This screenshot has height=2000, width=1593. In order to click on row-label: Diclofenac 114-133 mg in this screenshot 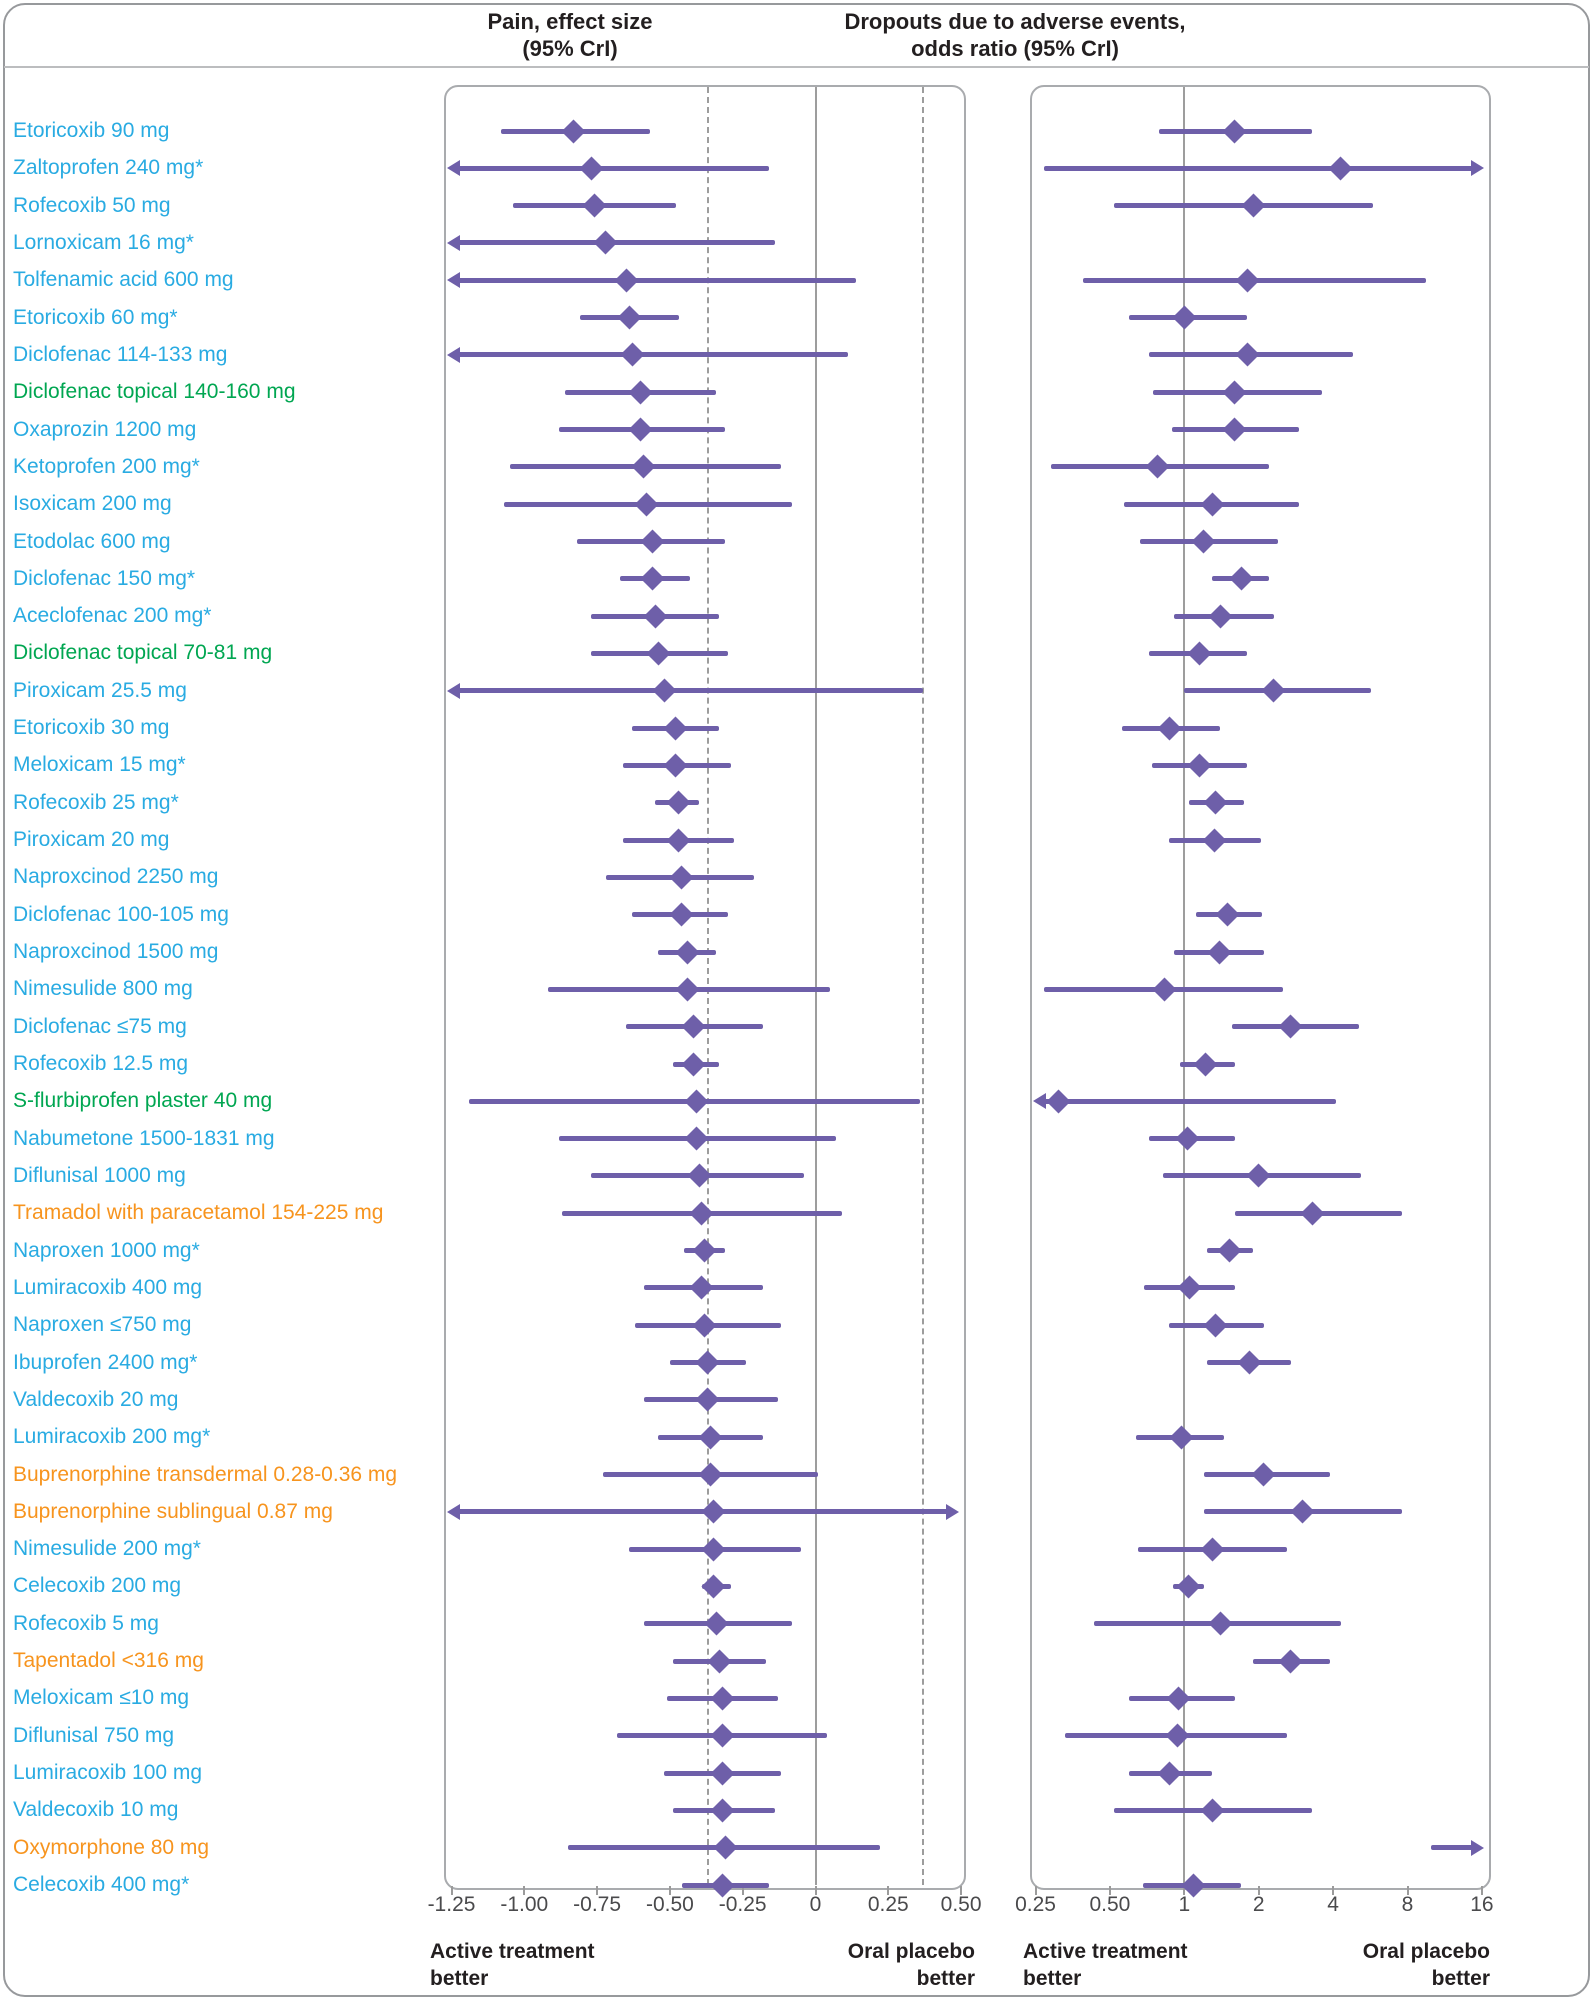, I will do `click(120, 354)`.